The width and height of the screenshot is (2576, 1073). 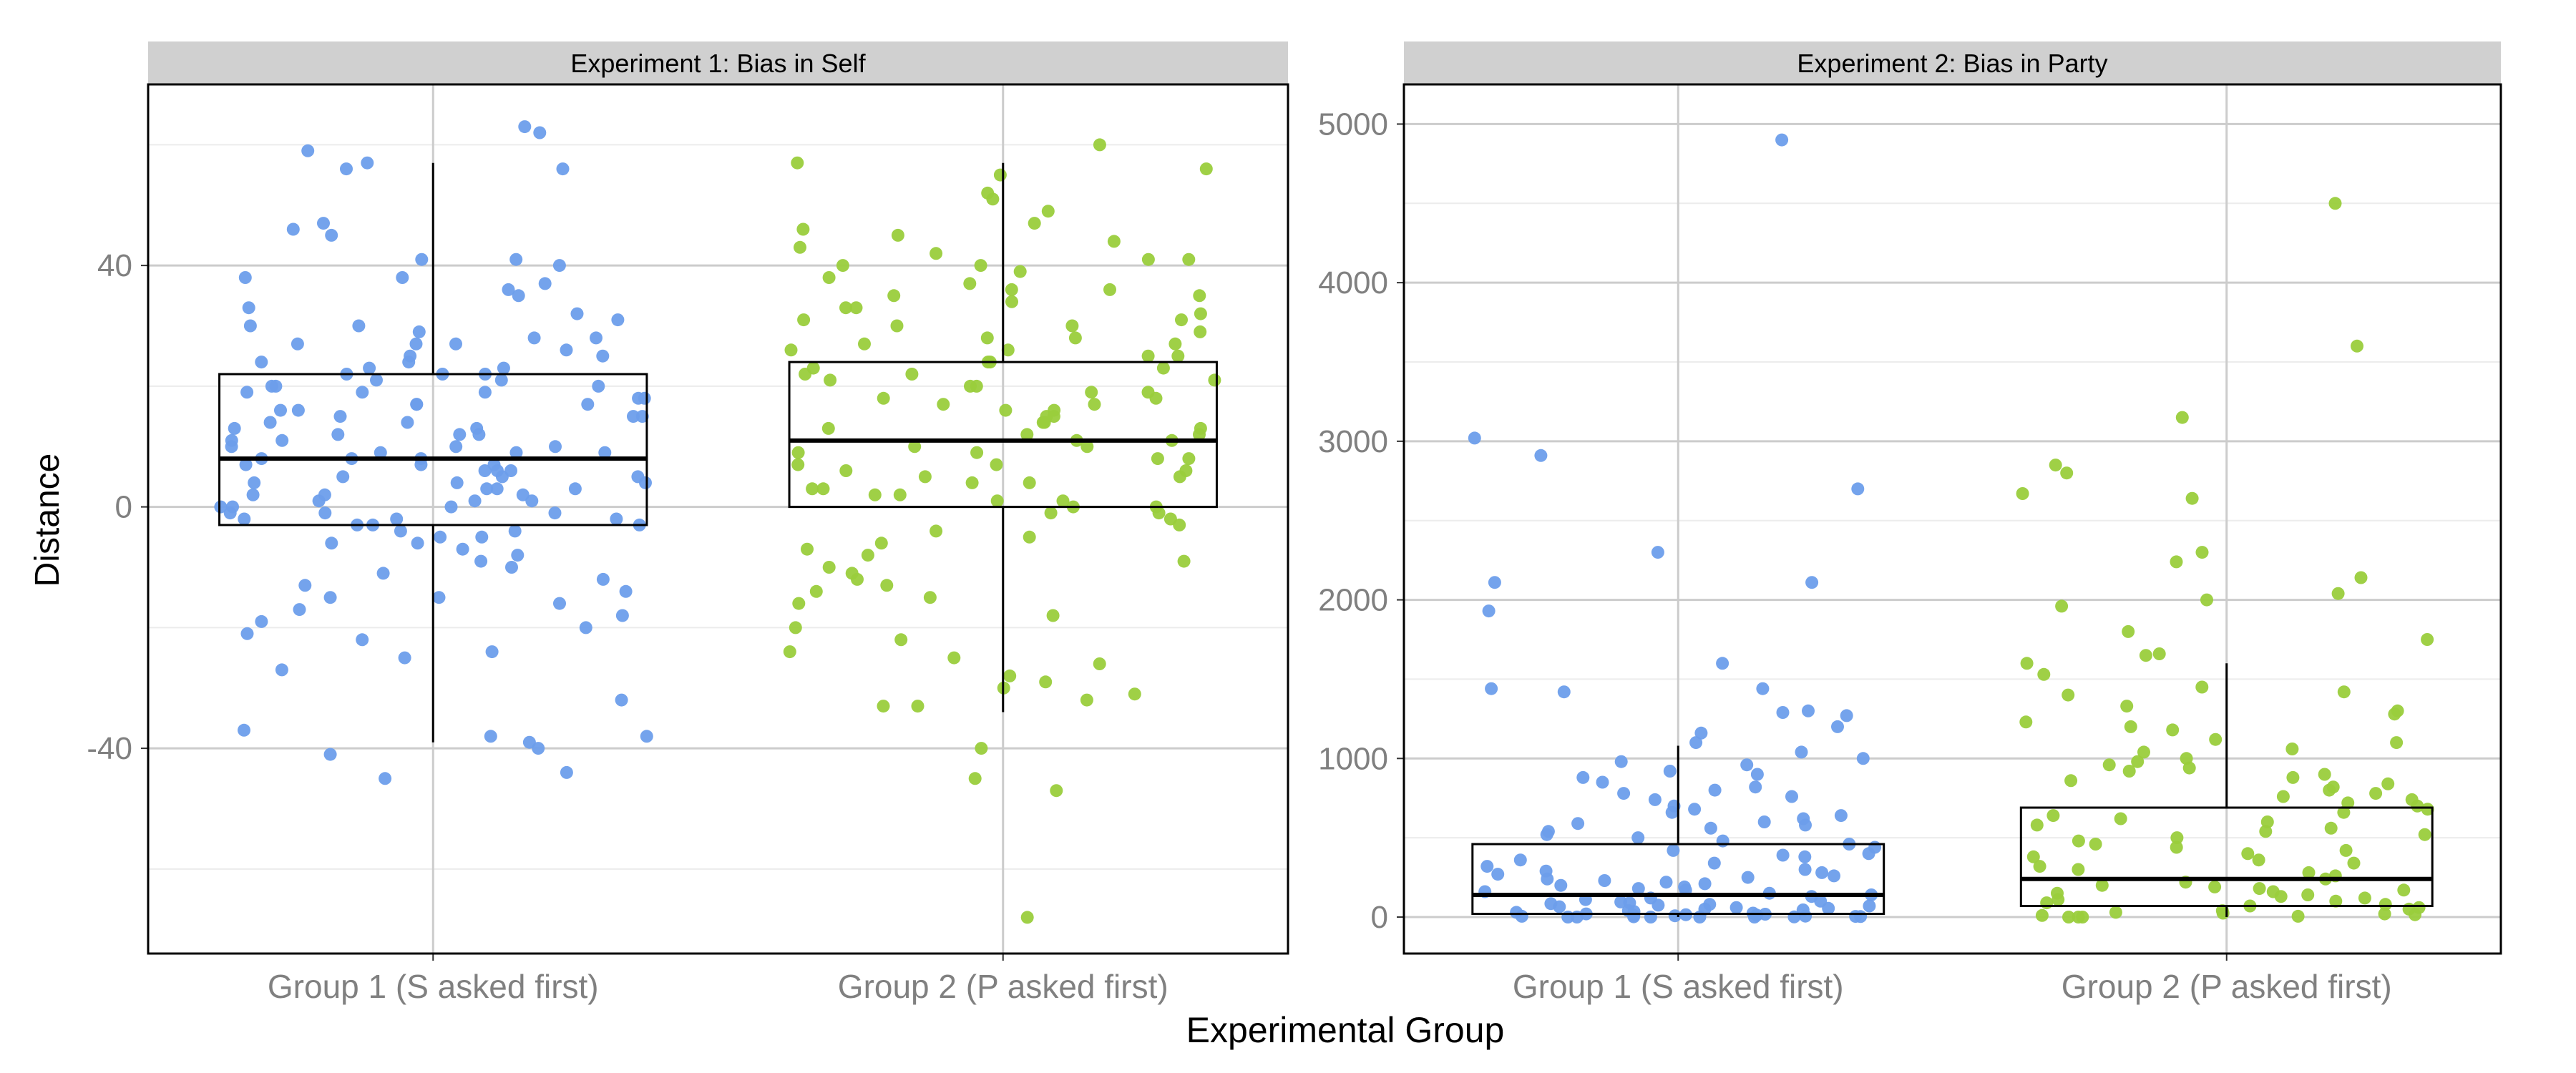 I want to click on y-tick-label: 5000, so click(x=1353, y=124).